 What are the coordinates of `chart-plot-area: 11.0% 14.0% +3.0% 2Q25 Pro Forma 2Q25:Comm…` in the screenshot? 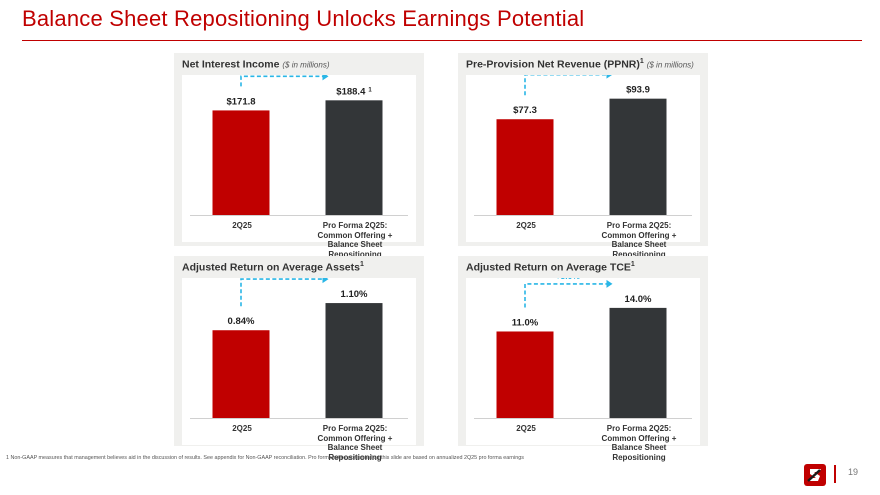 It's located at (583, 370).